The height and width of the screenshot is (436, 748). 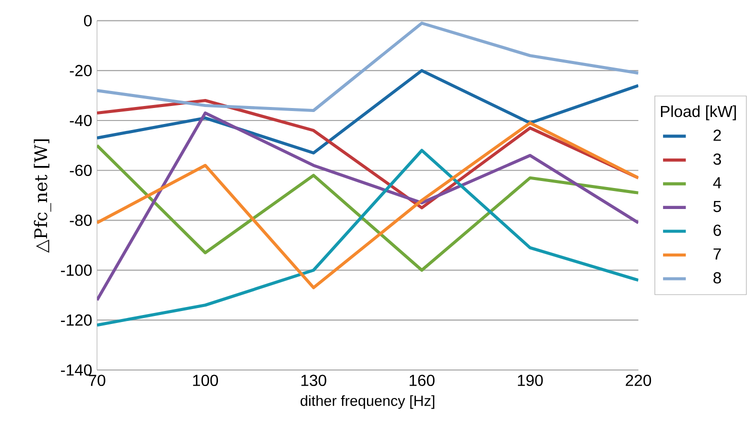 I want to click on x-tick-label: 70, so click(x=97, y=380).